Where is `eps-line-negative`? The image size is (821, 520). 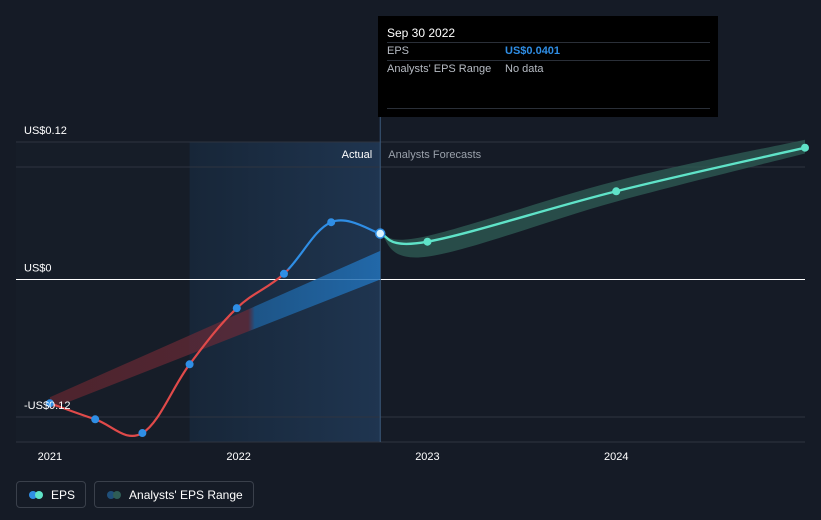 eps-line-negative is located at coordinates (169, 353).